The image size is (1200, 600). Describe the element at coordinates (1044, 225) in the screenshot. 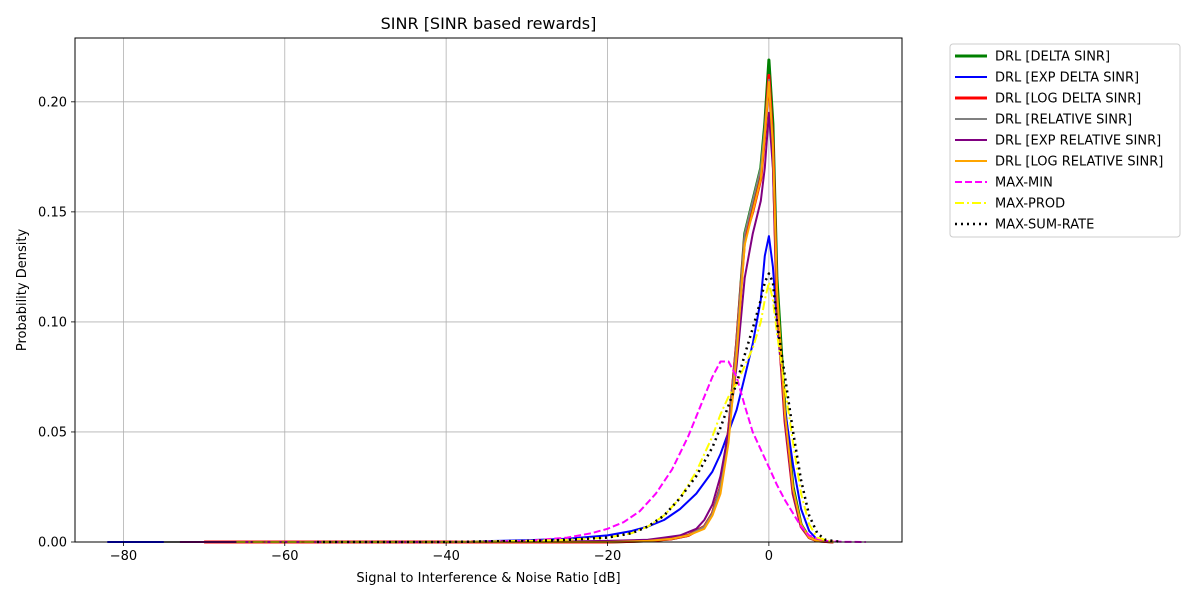

I see `legend-label-9: MAX-SUM-RATE` at that location.